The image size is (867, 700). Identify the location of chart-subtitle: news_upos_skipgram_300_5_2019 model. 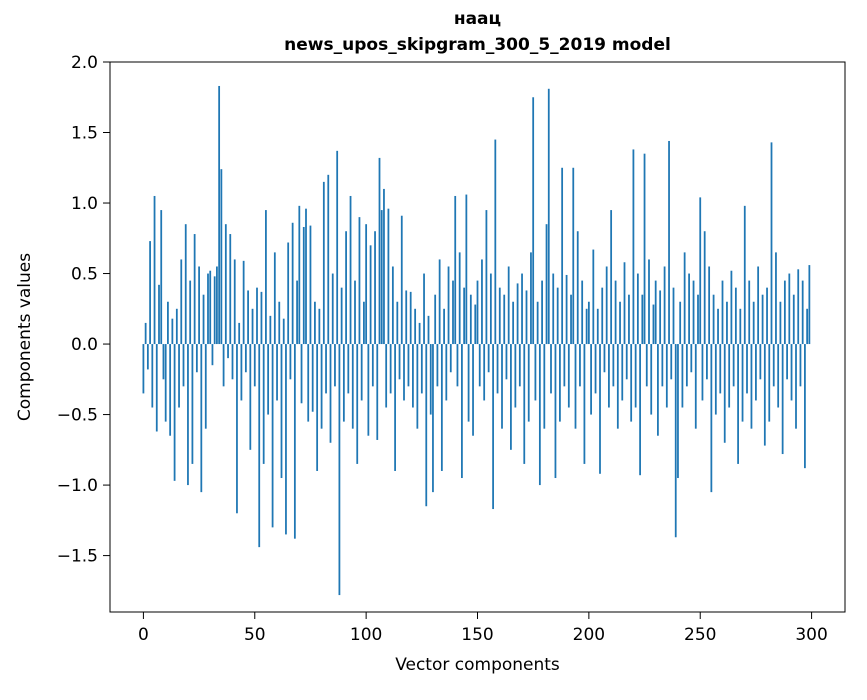
(477, 45).